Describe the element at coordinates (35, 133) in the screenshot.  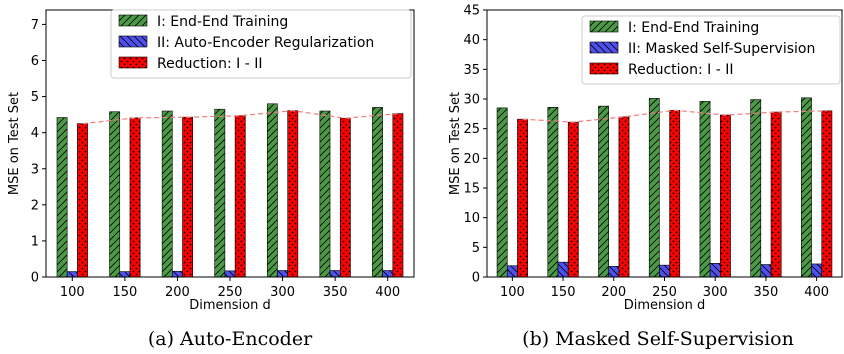
I see `y-tick-label: 4` at that location.